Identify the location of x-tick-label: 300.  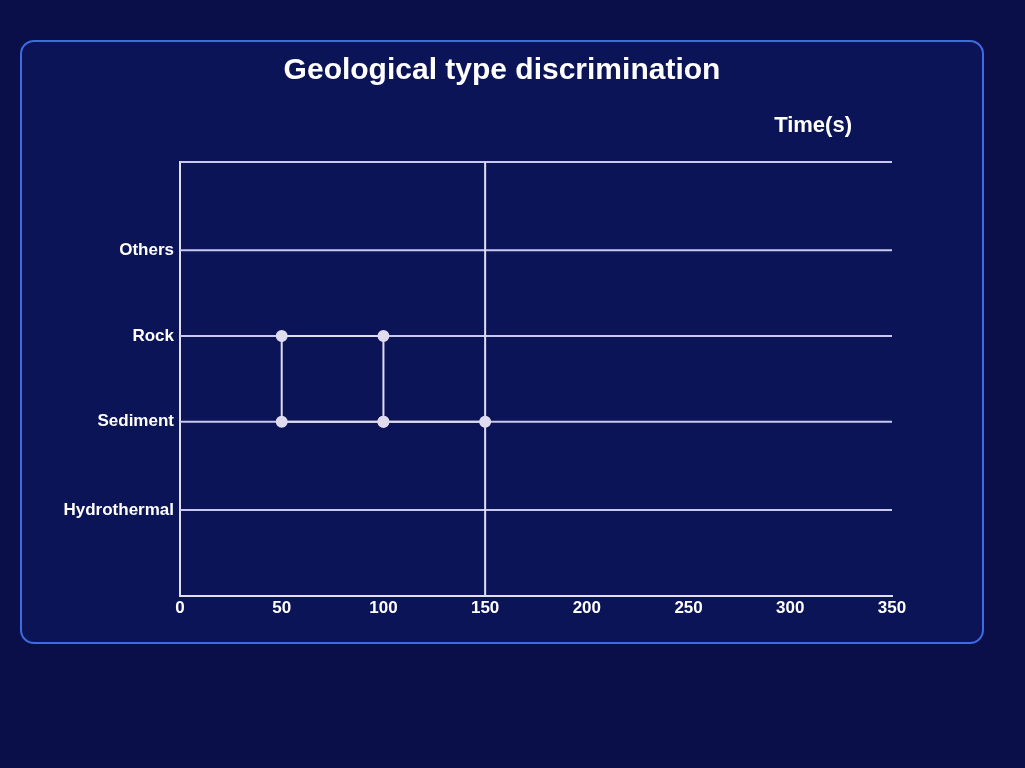
(790, 608).